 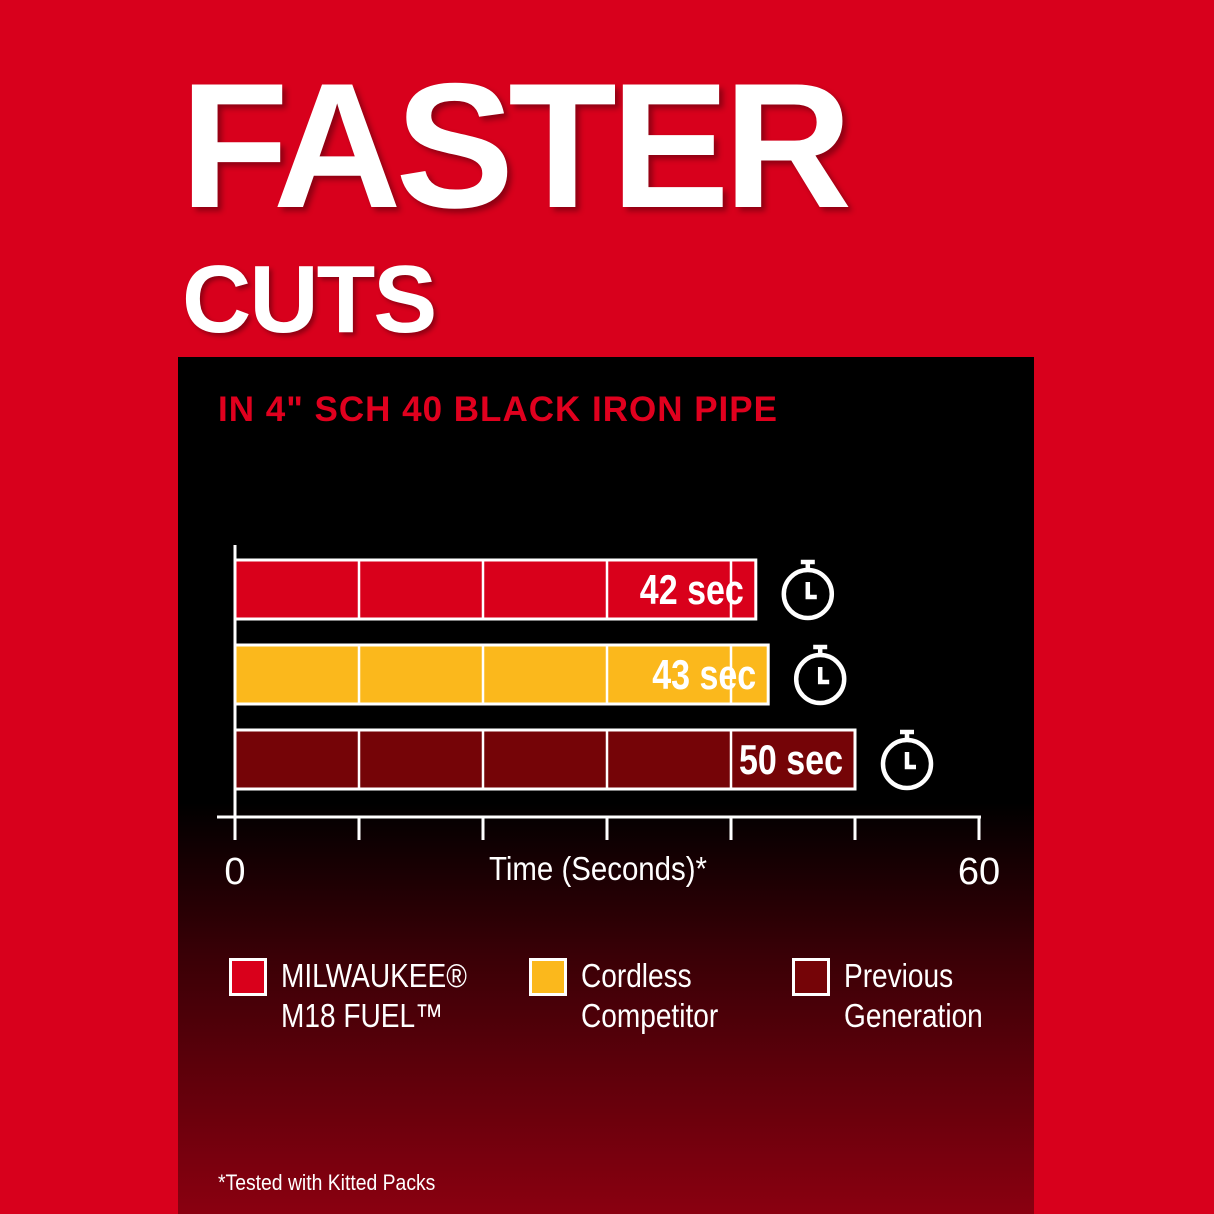 What do you see at coordinates (791, 759) in the screenshot?
I see `data-label: 50 sec` at bounding box center [791, 759].